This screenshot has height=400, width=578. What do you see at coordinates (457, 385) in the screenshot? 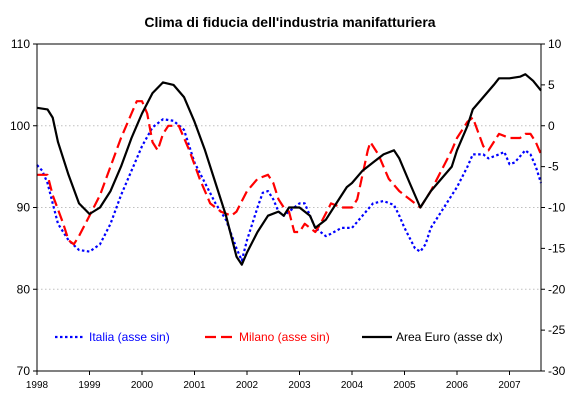
I see `x-tick-label: 2006` at bounding box center [457, 385].